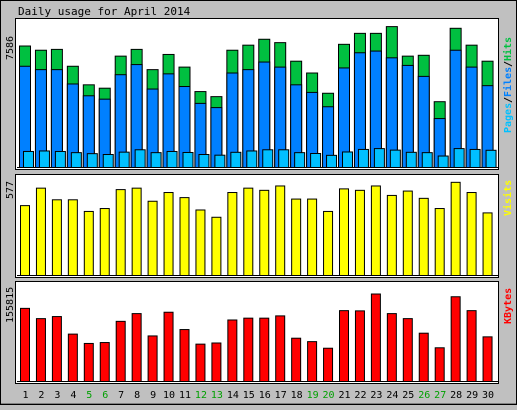 This screenshot has width=517, height=410. What do you see at coordinates (329, 395) in the screenshot?
I see `day-label: 20` at bounding box center [329, 395].